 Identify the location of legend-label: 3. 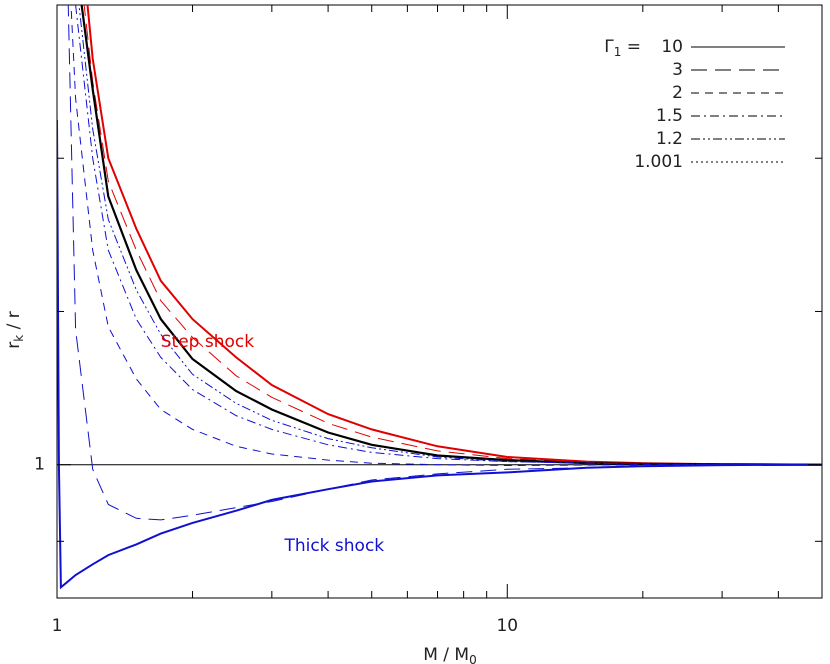
(677, 70).